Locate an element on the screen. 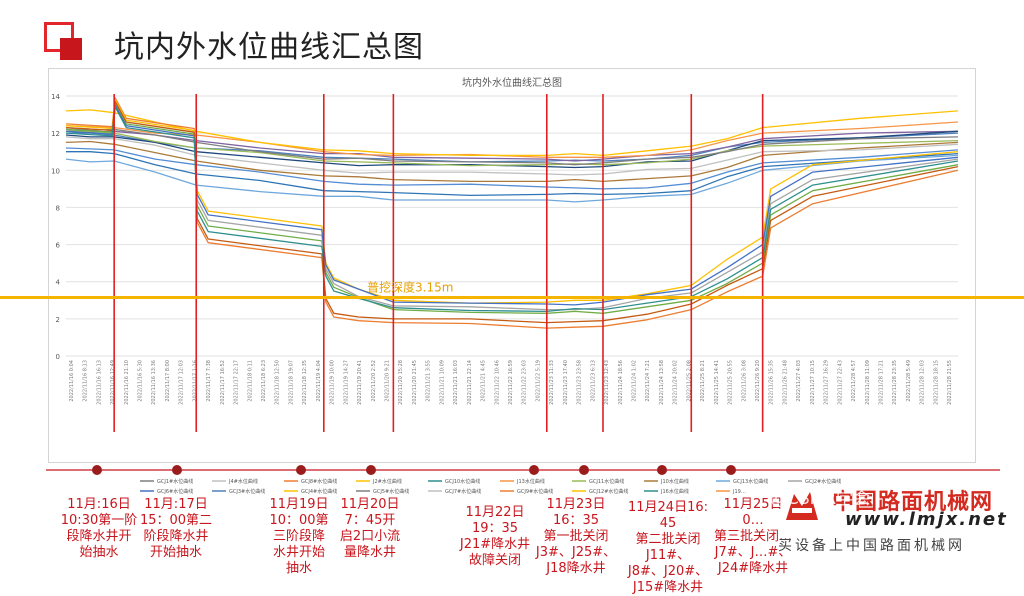 Image resolution: width=1024 pixels, height=596 pixels. x-tick-label: 2022/11/26 3:08 is located at coordinates (744, 381).